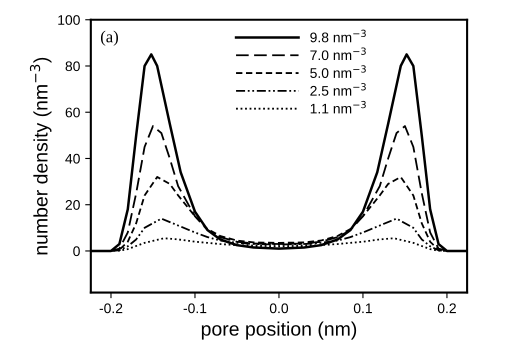 The image size is (519, 359). I want to click on y-axis-title: number density (nm$^{−3}$), so click(41, 156).